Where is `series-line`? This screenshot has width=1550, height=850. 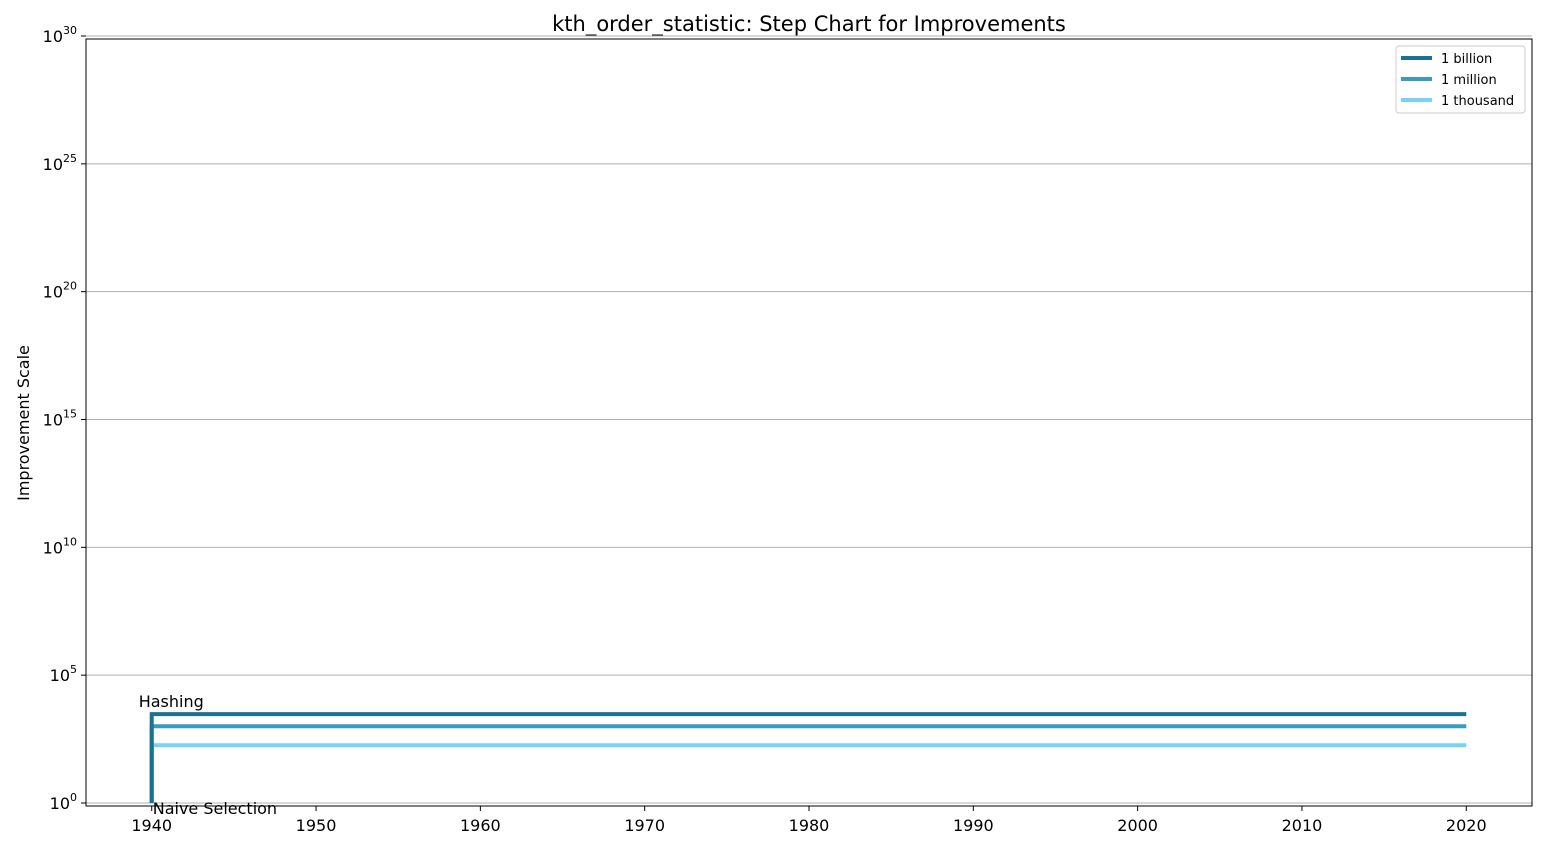
series-line is located at coordinates (808, 757).